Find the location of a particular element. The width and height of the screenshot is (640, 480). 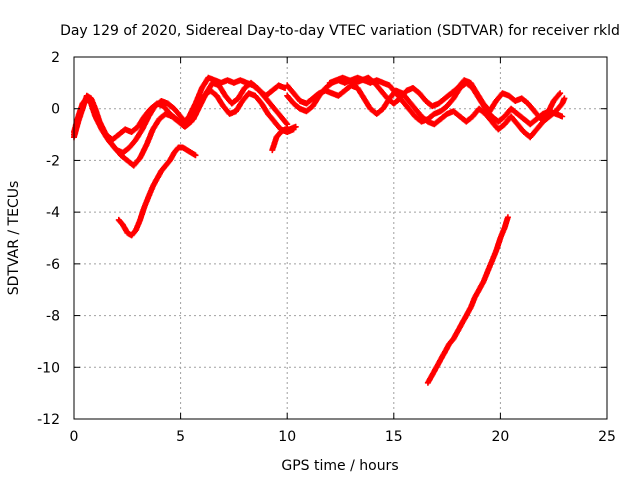

series-markers is located at coordinates (467, 300).